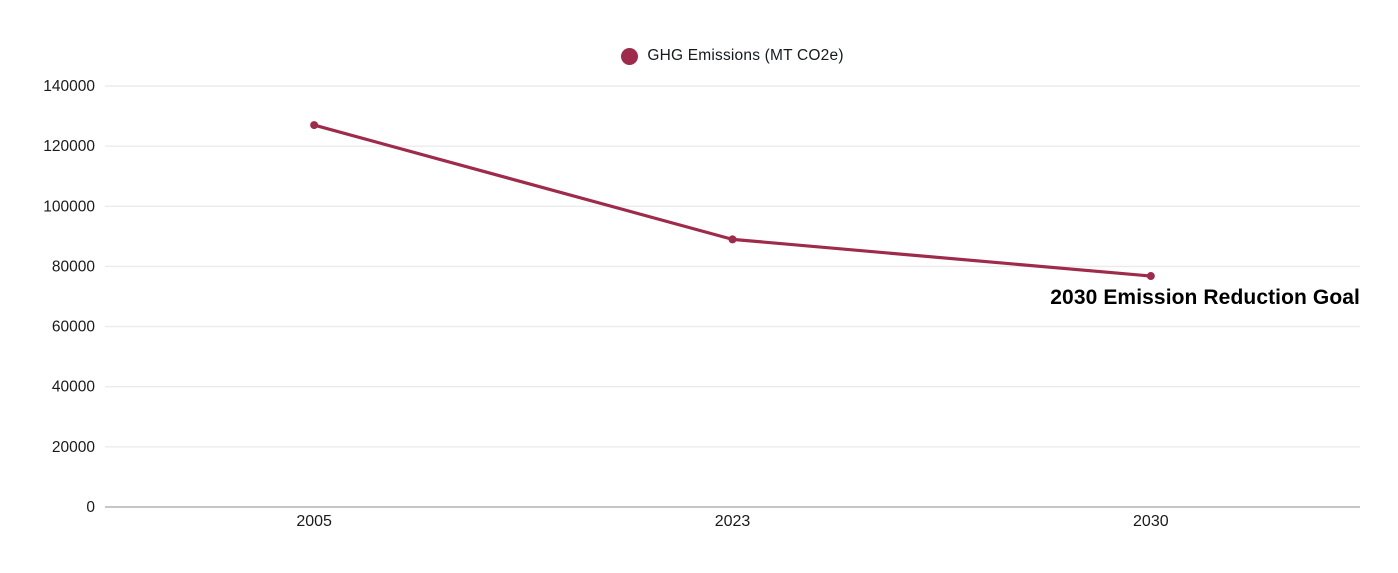 The image size is (1398, 573). I want to click on y-tick-label: 0, so click(90, 507).